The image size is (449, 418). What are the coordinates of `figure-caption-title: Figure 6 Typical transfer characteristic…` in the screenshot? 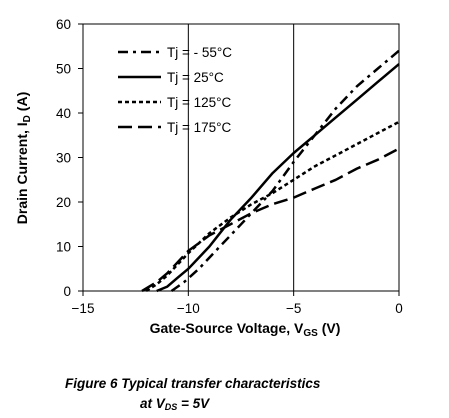 It's located at (193, 383).